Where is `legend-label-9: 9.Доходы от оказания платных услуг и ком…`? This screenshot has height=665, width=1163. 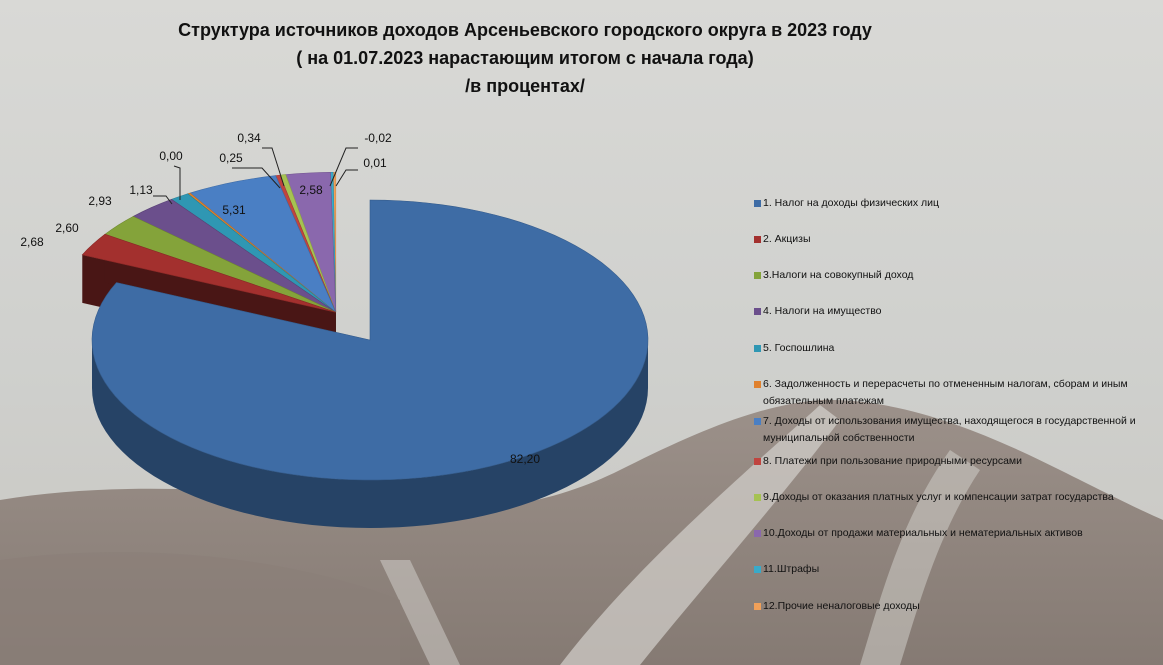 legend-label-9: 9.Доходы от оказания платных услуг и ком… is located at coordinates (938, 497).